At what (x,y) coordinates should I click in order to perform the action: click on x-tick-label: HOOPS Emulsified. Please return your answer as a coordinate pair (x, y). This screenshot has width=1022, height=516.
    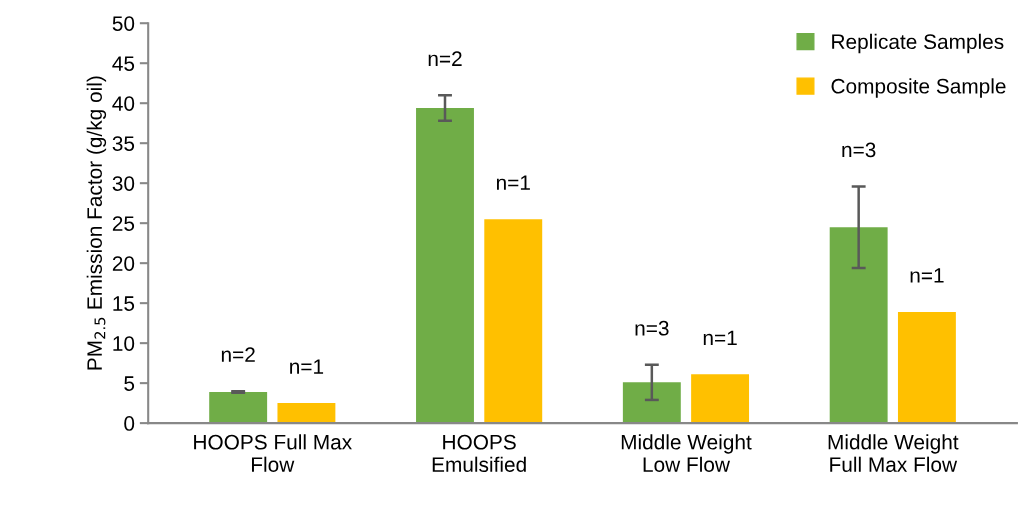
    Looking at the image, I should click on (479, 453).